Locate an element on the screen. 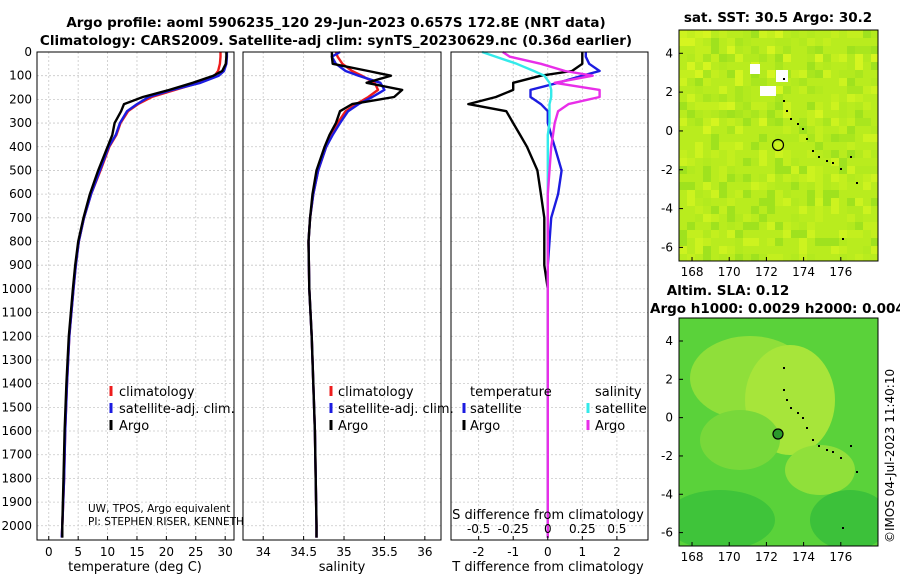 This screenshot has height=580, width=900. temperature-legend: climatology satellite-adj. clim. Argo is located at coordinates (172, 409).